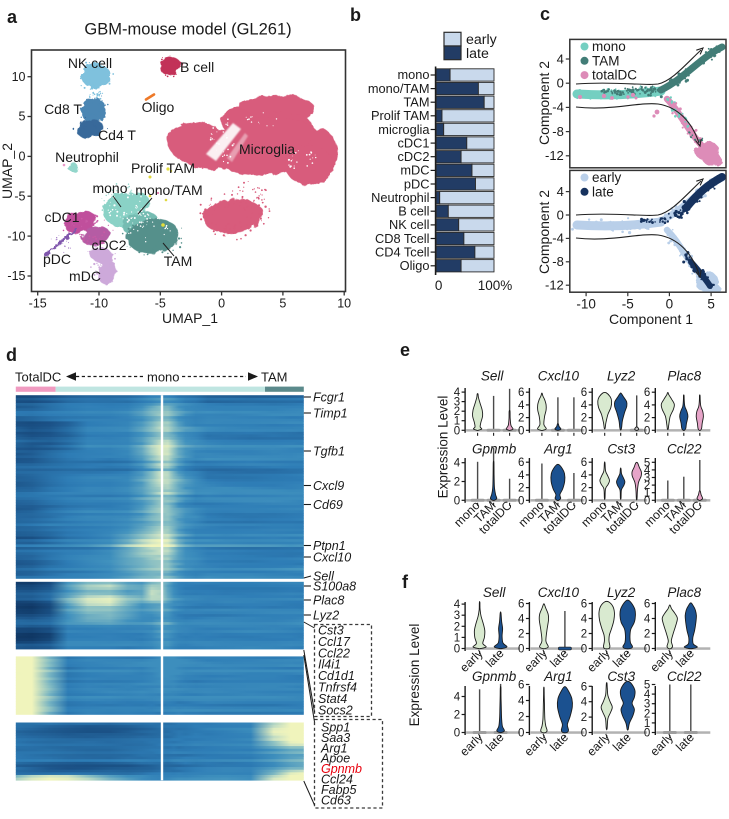 This screenshot has width=729, height=819. I want to click on svg-text: TotalDC, so click(38, 377).